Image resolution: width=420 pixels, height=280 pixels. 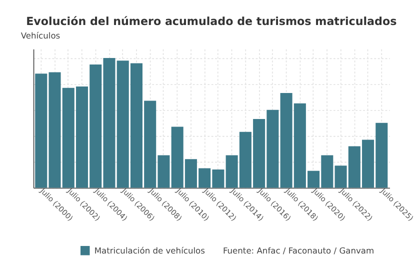 What do you see at coordinates (149, 250) in the screenshot?
I see `legend-label: Matriculación de vehículos` at bounding box center [149, 250].